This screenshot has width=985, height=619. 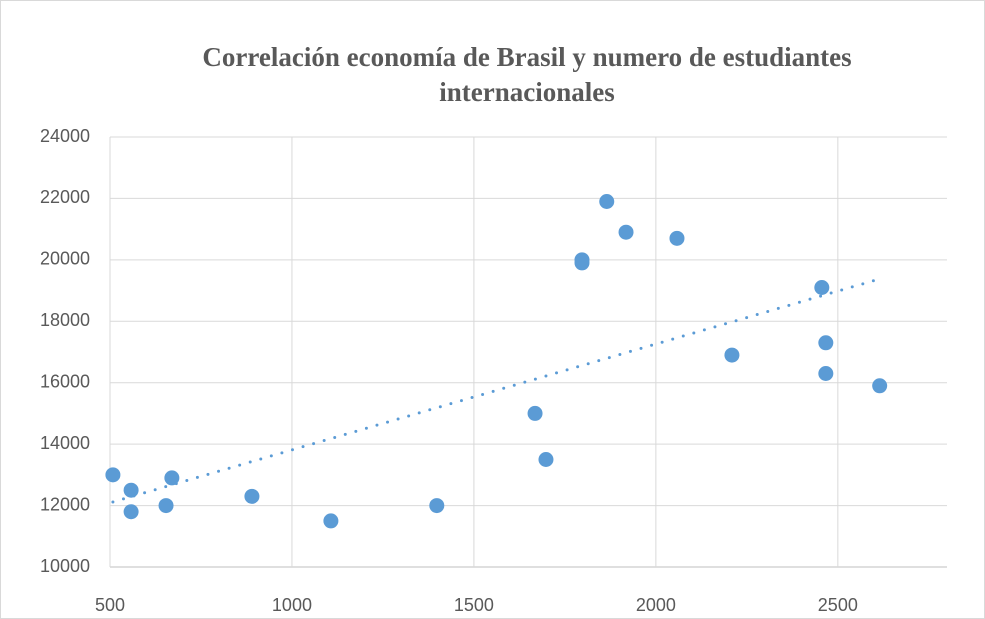 I want to click on x-tick-label: 2500, so click(x=838, y=605).